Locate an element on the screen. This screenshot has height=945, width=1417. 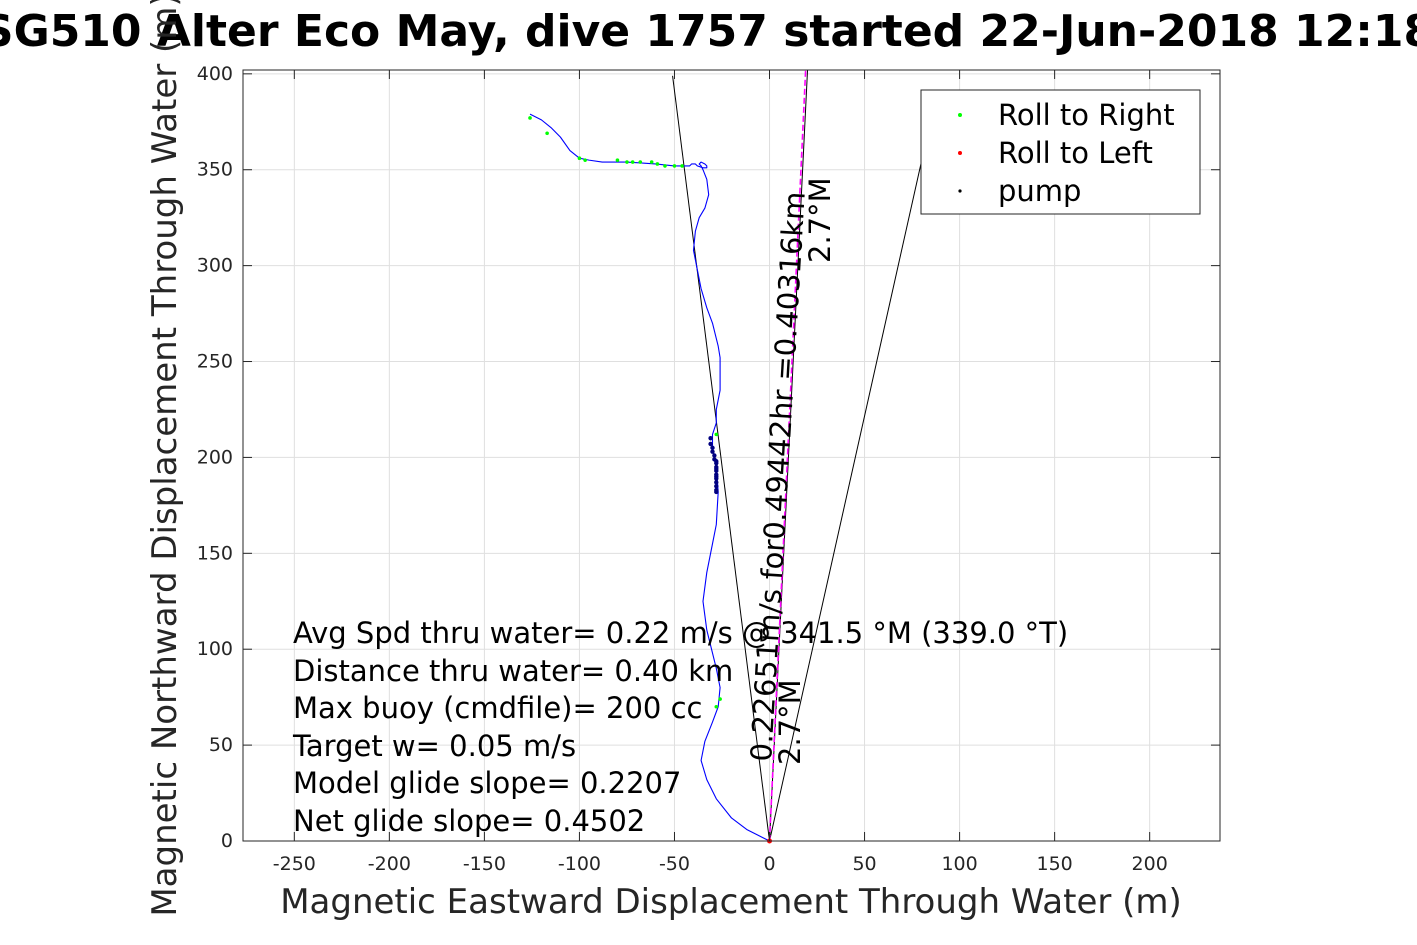
y-tick-label: 350 is located at coordinates (215, 170).